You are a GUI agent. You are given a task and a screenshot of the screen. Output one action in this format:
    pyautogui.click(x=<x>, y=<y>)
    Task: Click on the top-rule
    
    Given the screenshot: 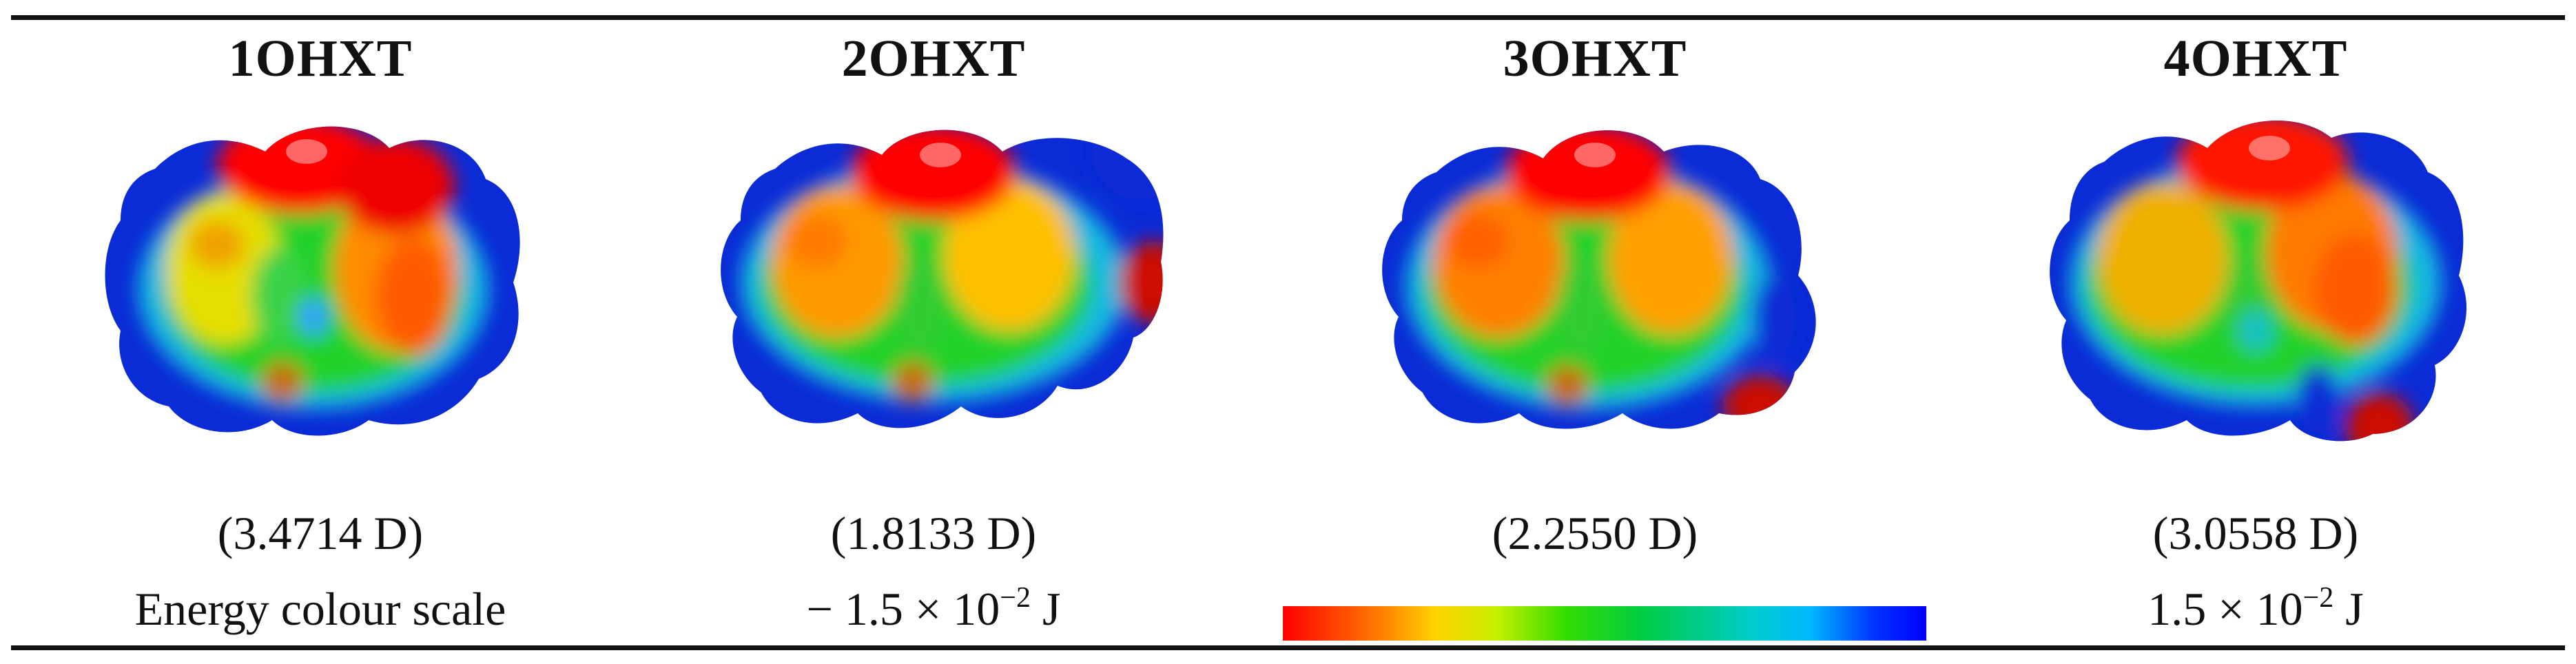 What is the action you would take?
    pyautogui.click(x=1288, y=17)
    